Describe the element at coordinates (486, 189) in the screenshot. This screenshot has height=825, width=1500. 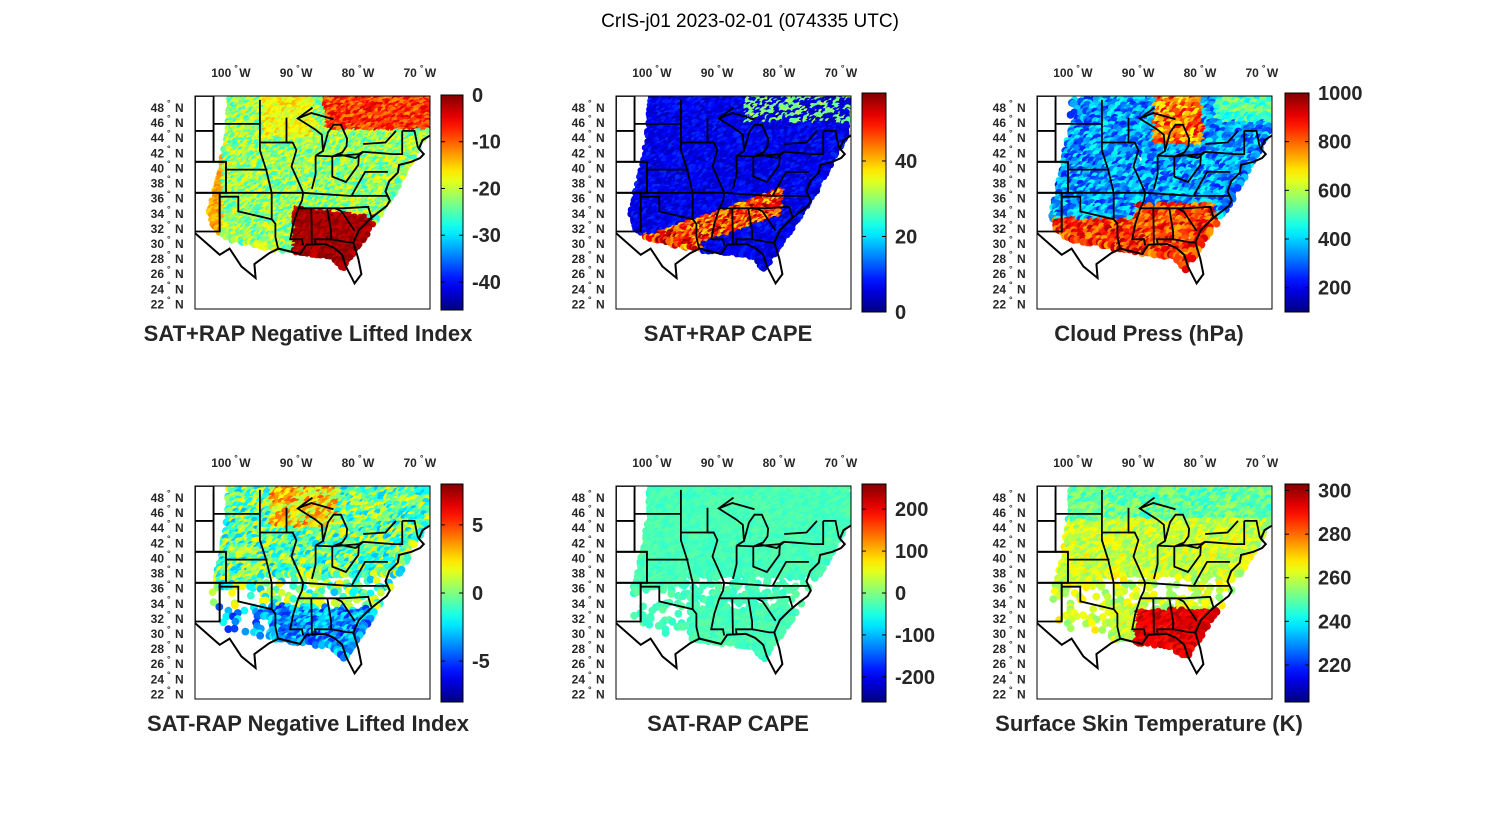
I see `colorbar-tick-label: -20` at that location.